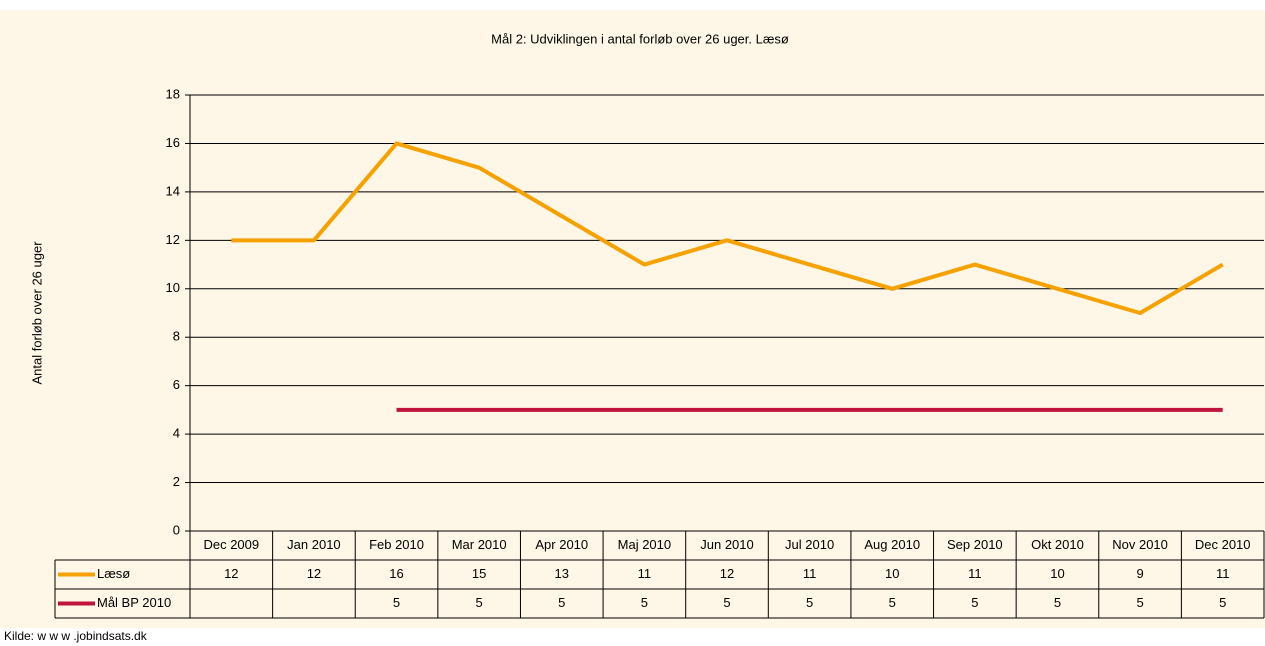 The image size is (1265, 646). Describe the element at coordinates (396, 544) in the screenshot. I see `x-tick-label: Feb 2010` at that location.